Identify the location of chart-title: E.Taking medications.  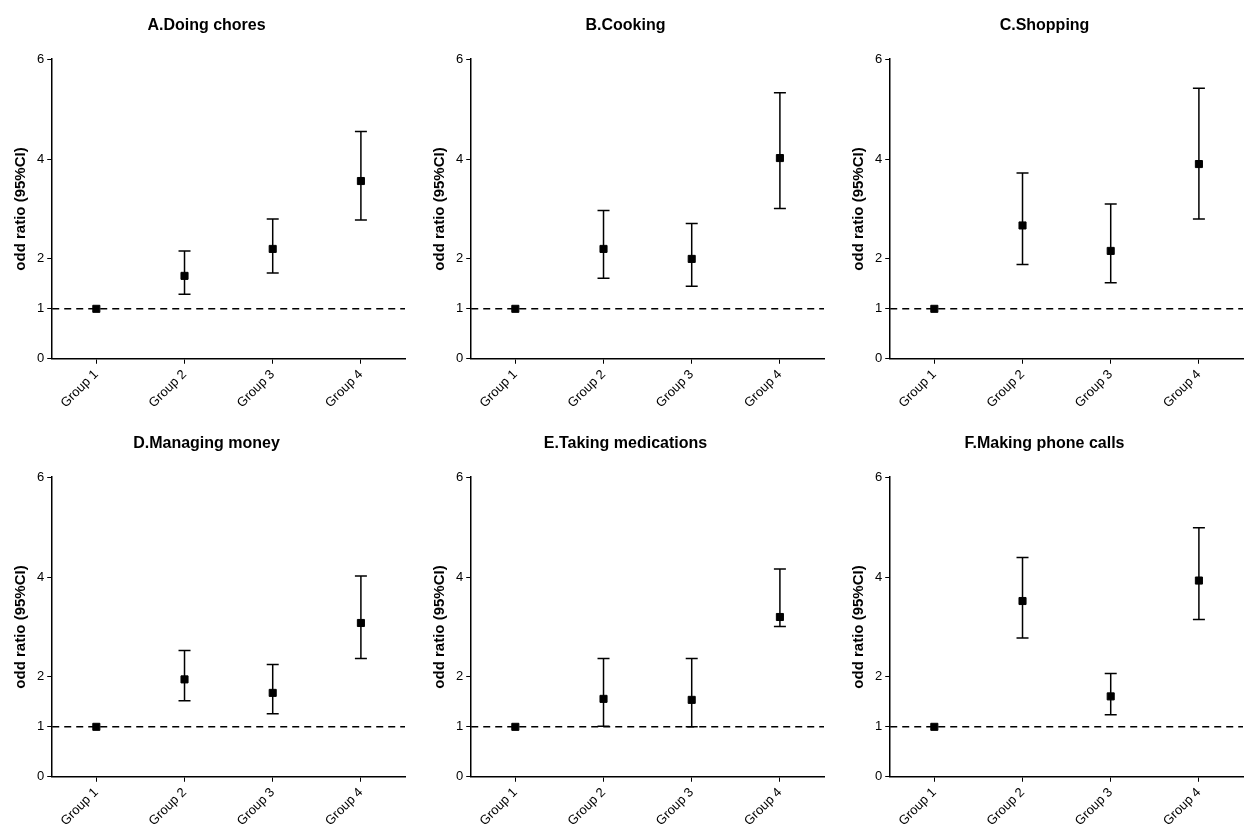
(625, 443).